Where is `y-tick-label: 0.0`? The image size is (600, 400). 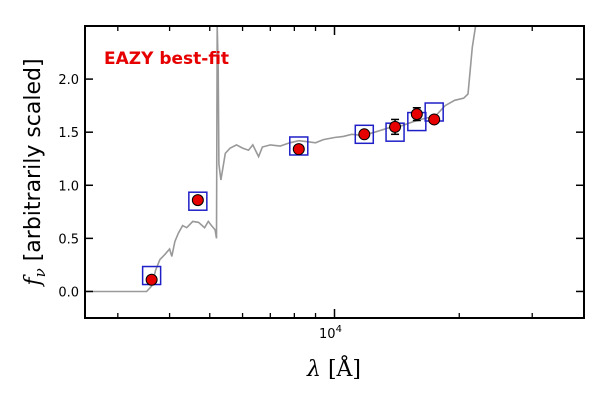
y-tick-label: 0.0 is located at coordinates (68, 292).